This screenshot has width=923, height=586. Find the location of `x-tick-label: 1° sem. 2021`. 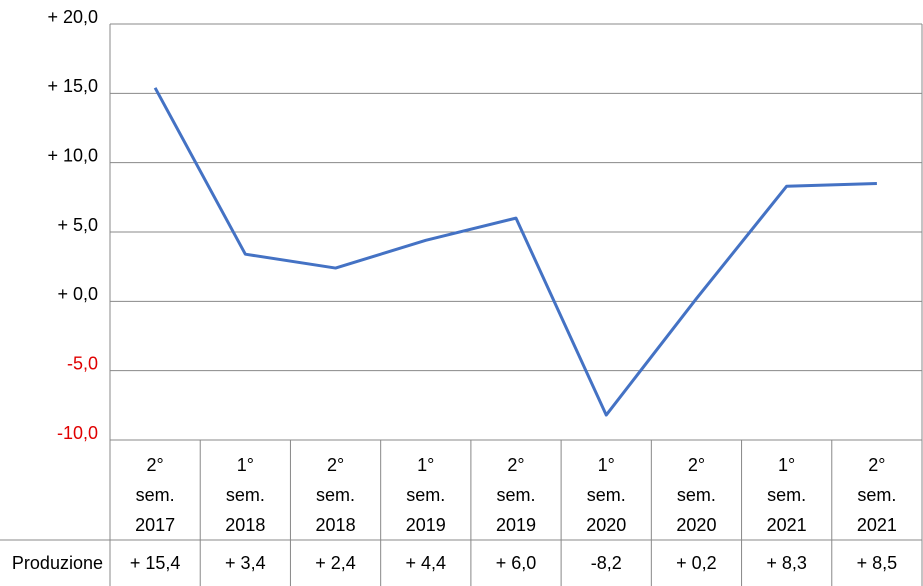

x-tick-label: 1° sem. 2021 is located at coordinates (787, 495).